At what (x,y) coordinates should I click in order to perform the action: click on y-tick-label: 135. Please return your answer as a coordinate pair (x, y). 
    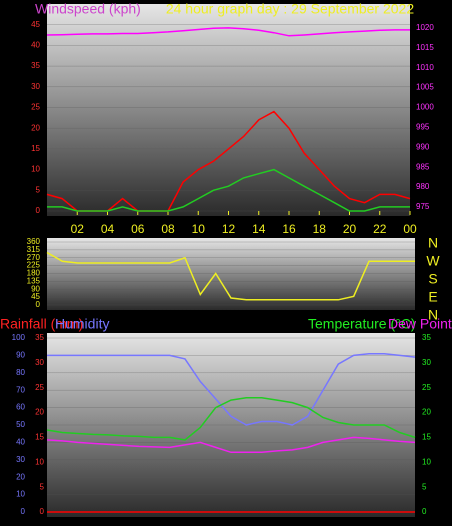
    Looking at the image, I should click on (34, 280).